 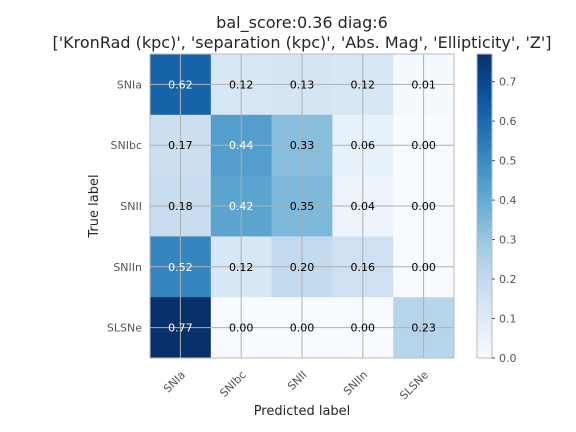 I want to click on cell-value-label: 0.04, so click(x=363, y=206).